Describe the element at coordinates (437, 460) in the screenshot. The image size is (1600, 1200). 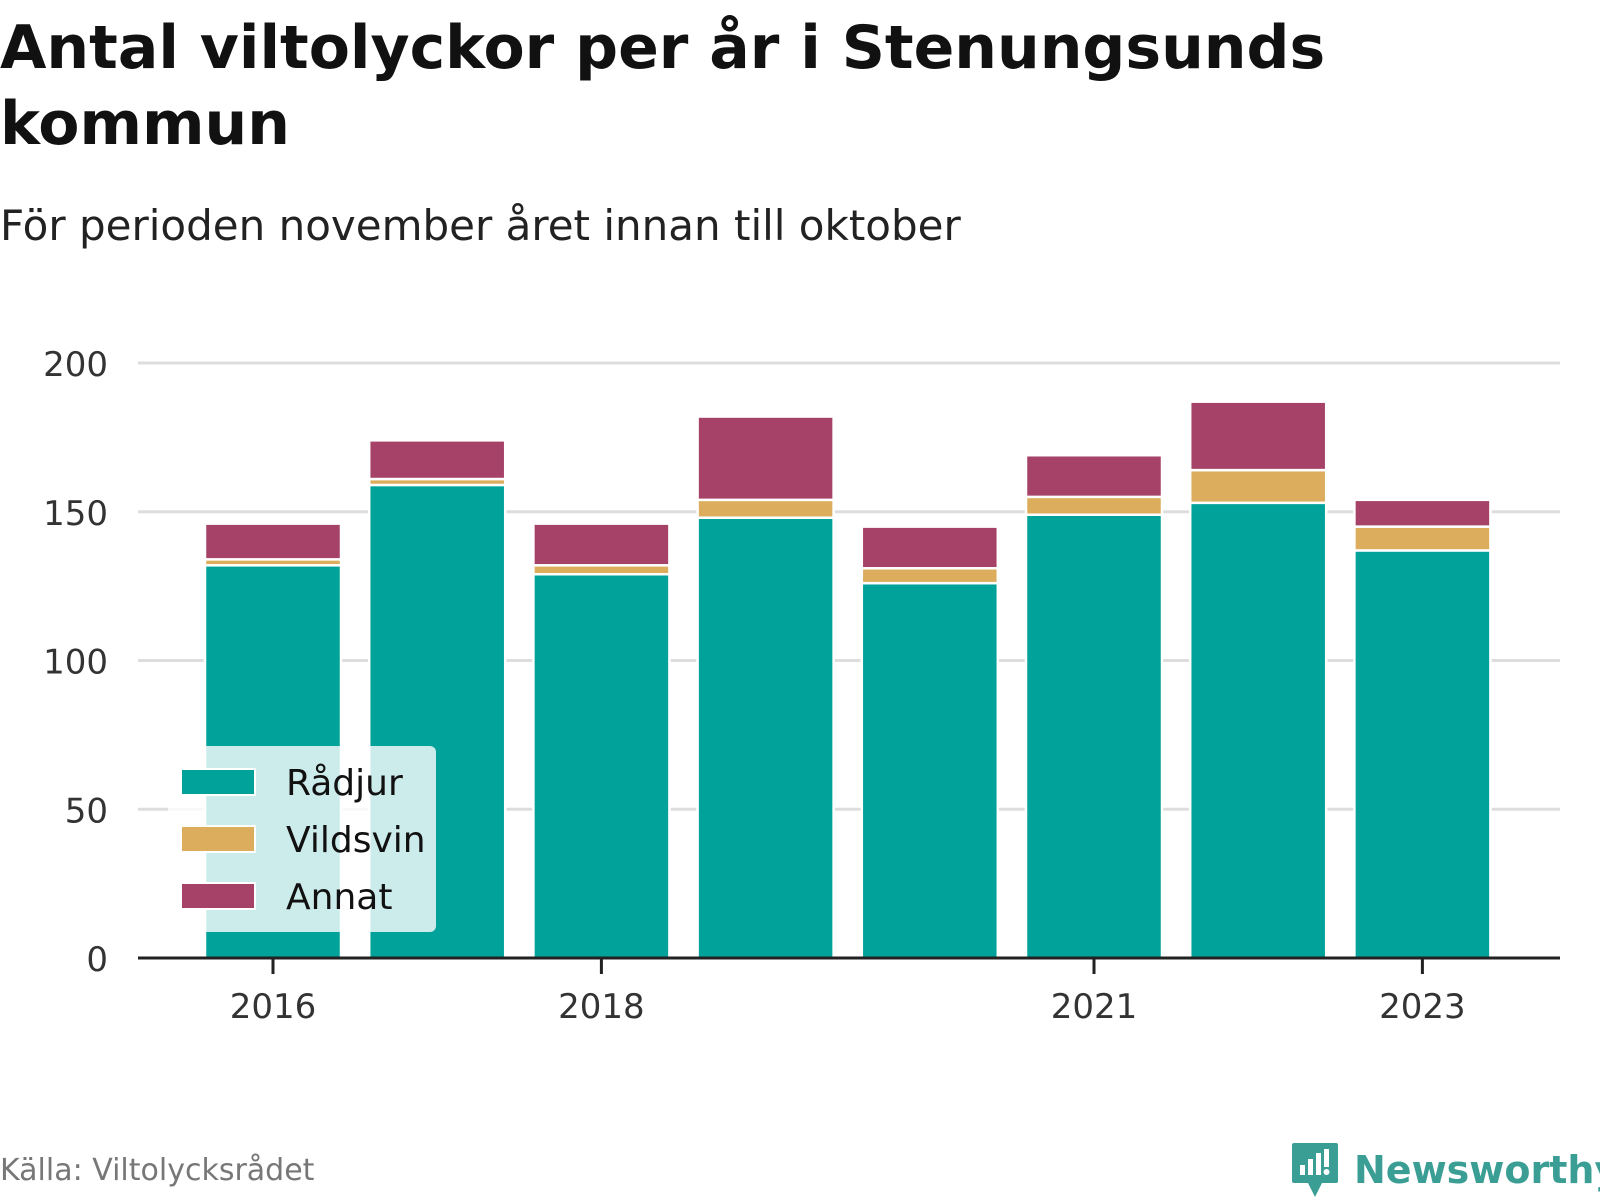
I see `bar-annat-2017` at that location.